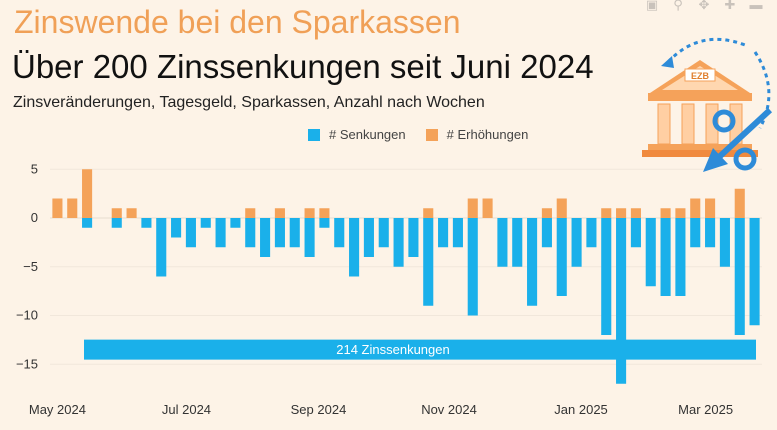 Image resolution: width=777 pixels, height=430 pixels. What do you see at coordinates (756, 6) in the screenshot?
I see `zoom-out-icon: ▬` at bounding box center [756, 6].